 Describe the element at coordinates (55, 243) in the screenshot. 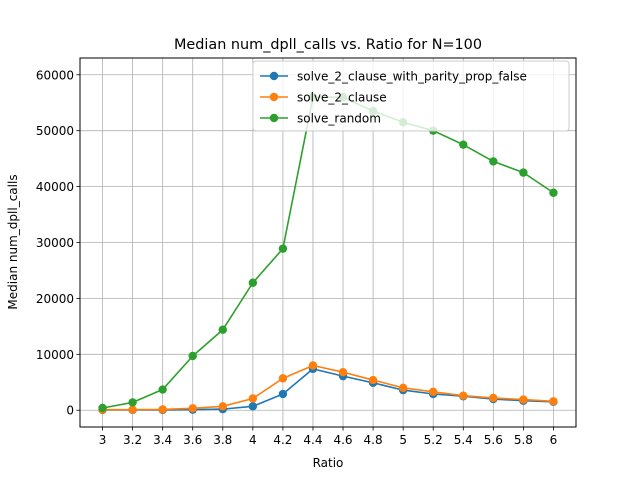

I see `y-tick-label: 30000` at that location.